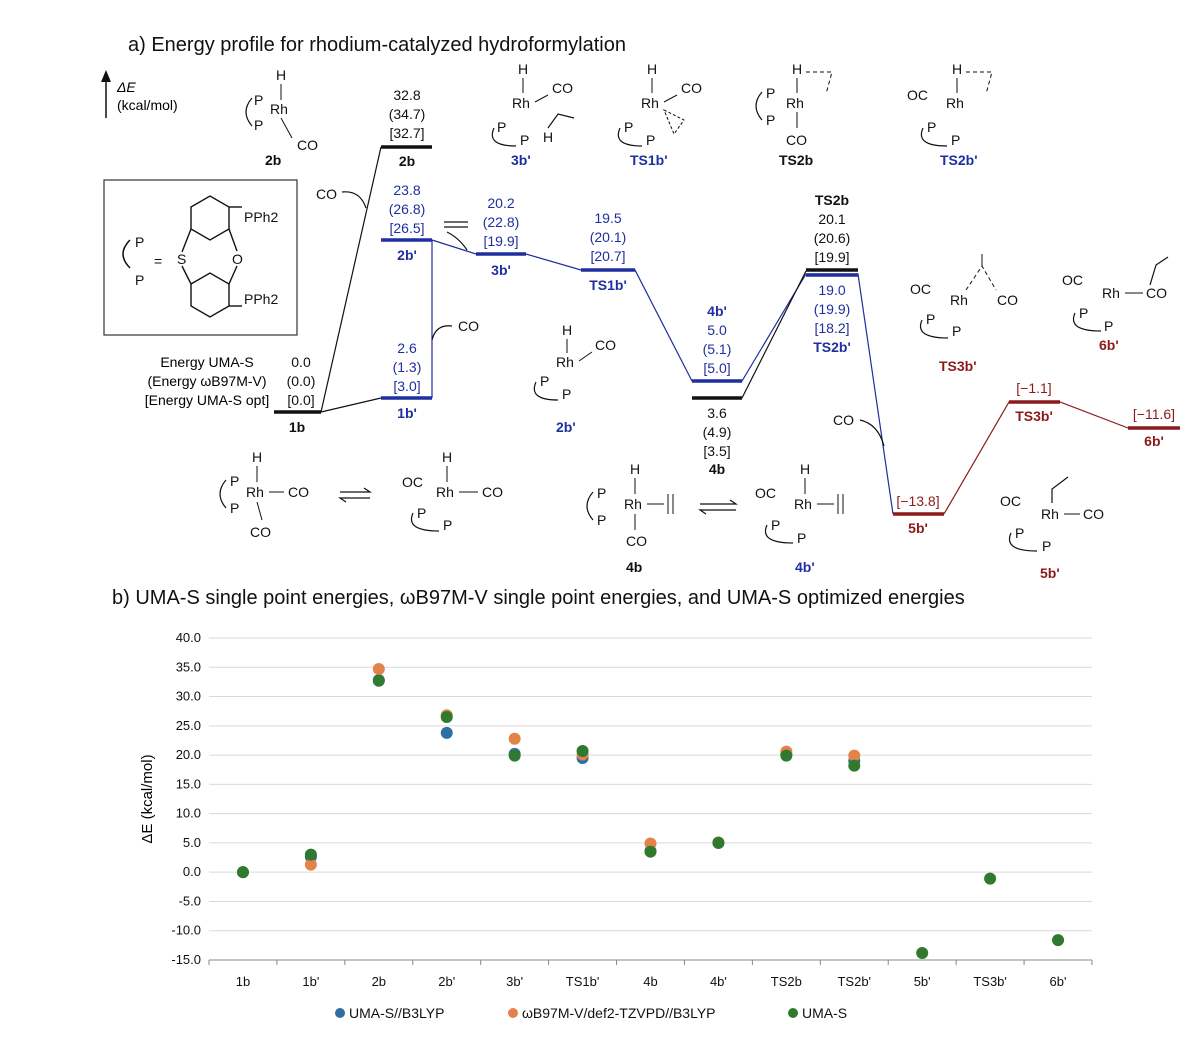 The width and height of the screenshot is (1200, 1038). I want to click on legend-label: UMA-S, so click(824, 1013).